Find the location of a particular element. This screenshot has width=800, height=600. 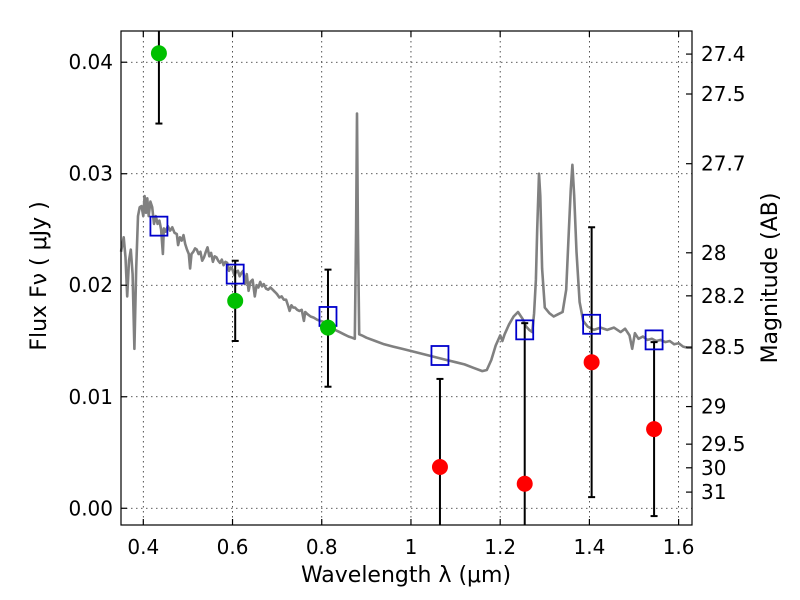

x-tick-label: 1.2 is located at coordinates (500, 547).